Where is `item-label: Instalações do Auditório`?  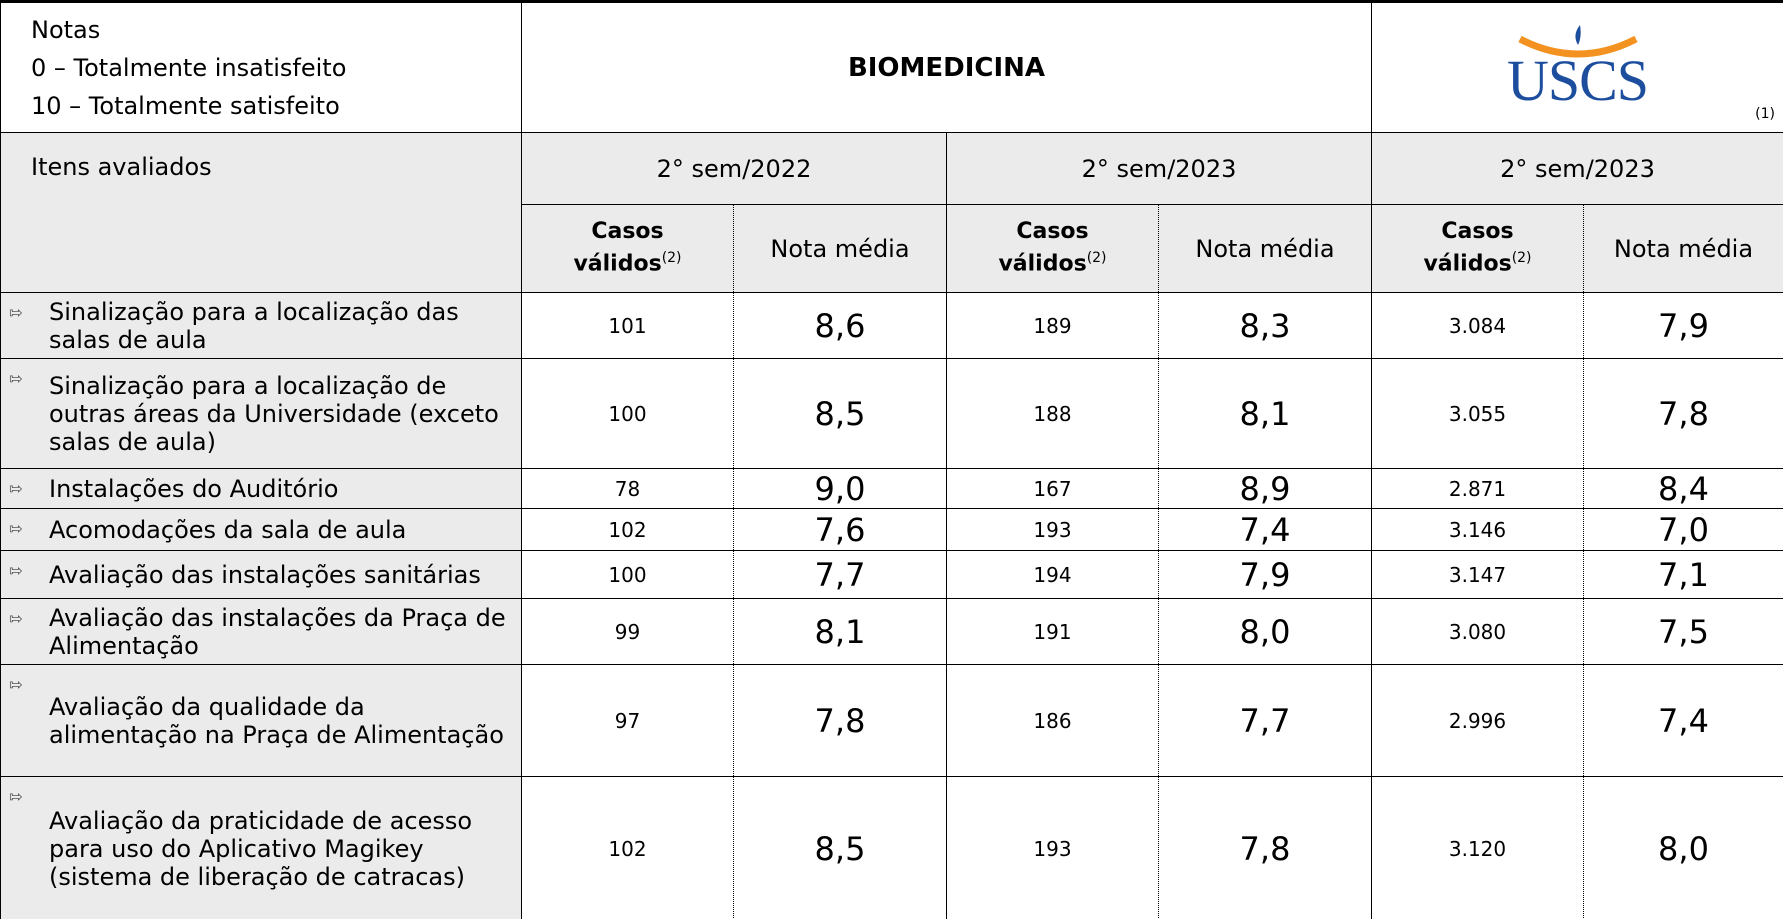
item-label: Instalações do Auditório is located at coordinates (261, 488).